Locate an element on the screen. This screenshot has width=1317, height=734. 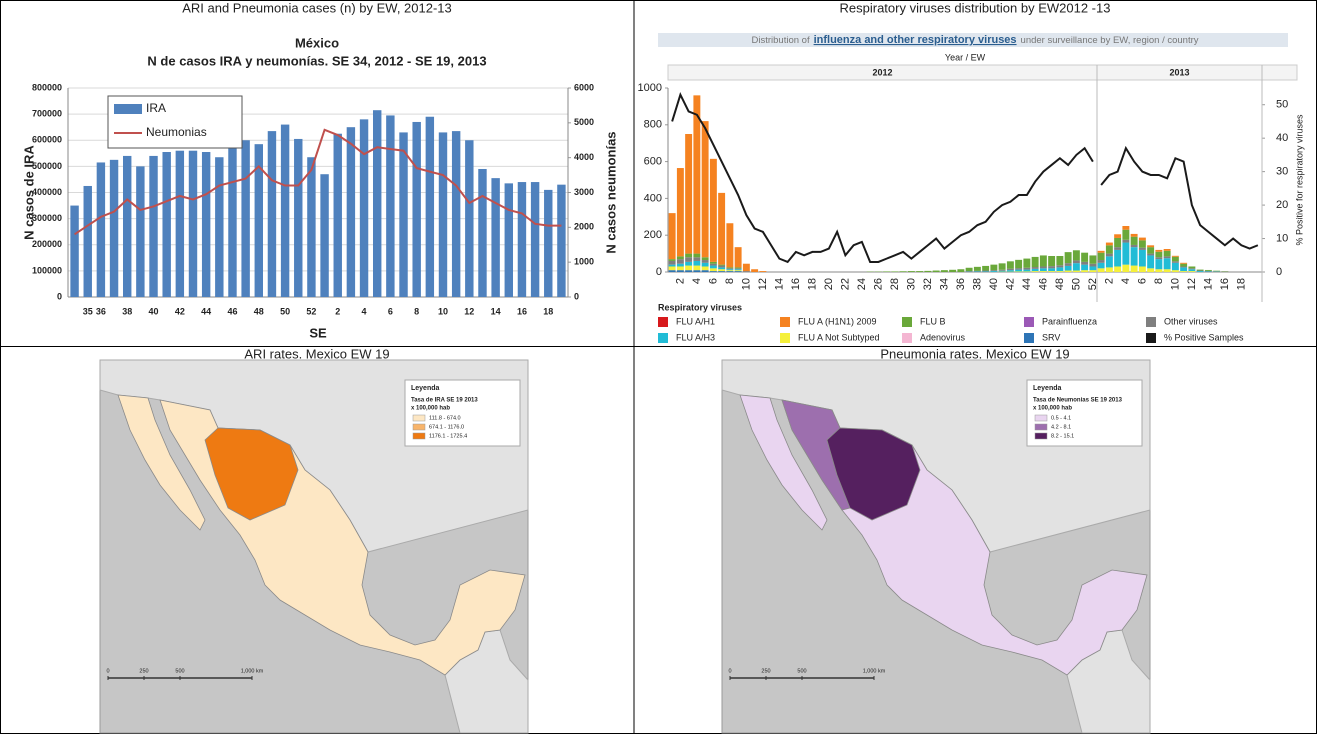
legend-label: IRA is located at coordinates (156, 108).